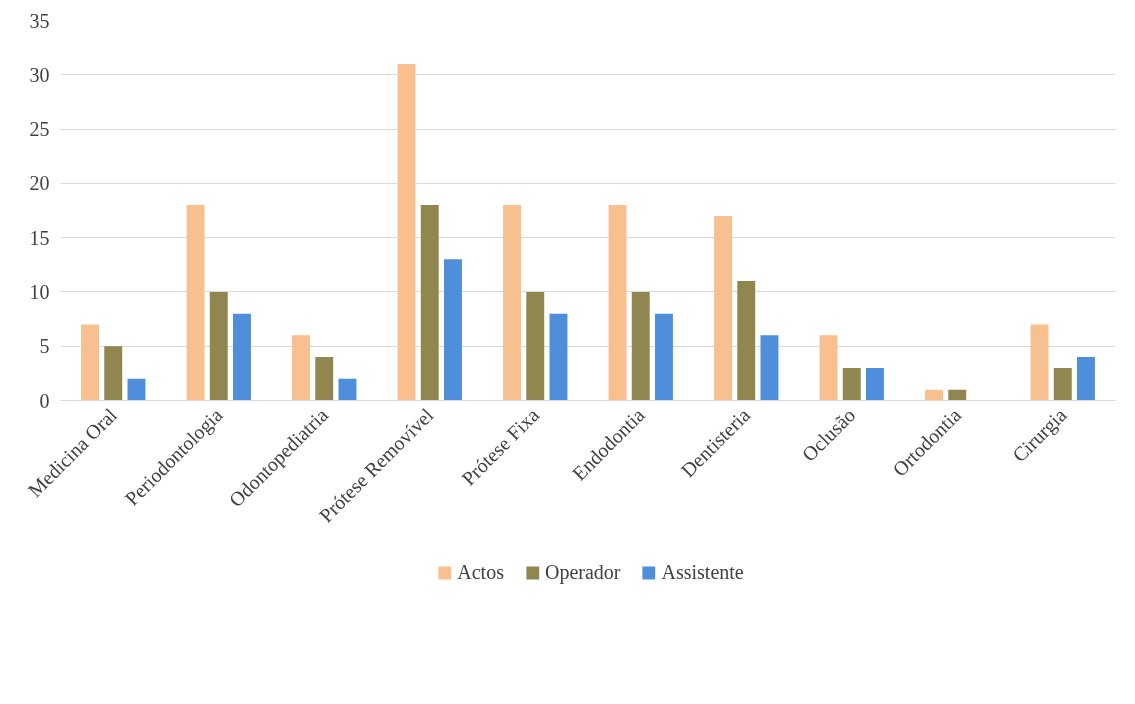 The width and height of the screenshot is (1135, 704). Describe the element at coordinates (39, 74) in the screenshot. I see `y-tick-label: 30` at that location.